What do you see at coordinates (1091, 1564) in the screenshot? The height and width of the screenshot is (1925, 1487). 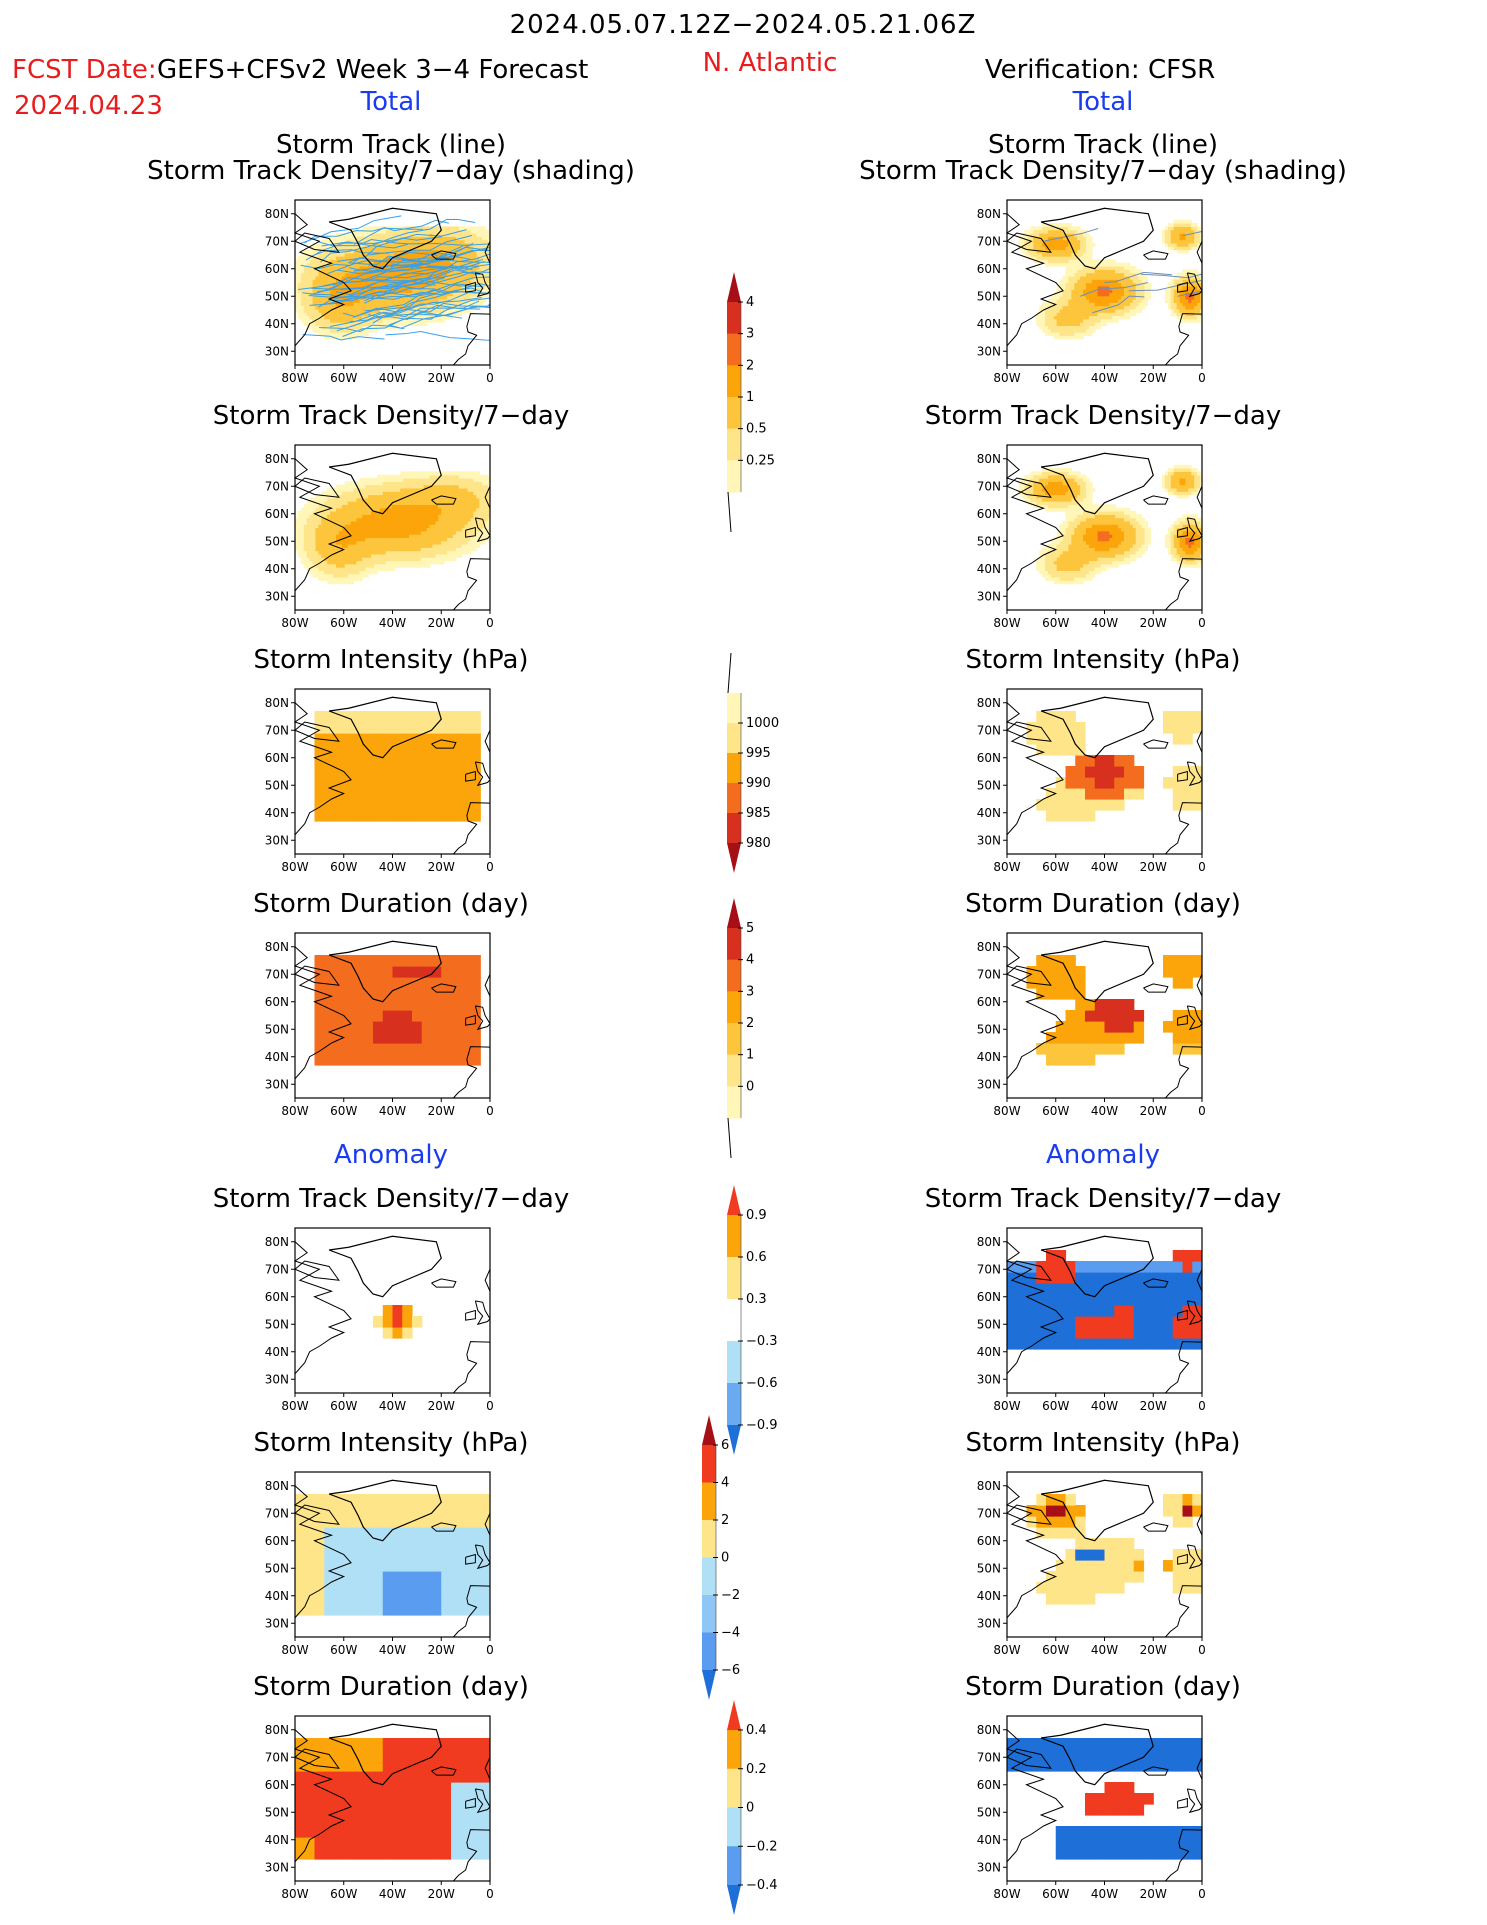 I see `map-intensity-anom-right: 80N 70N 60N 50N 40N 30N 80W 60W 40W 20W 0` at bounding box center [1091, 1564].